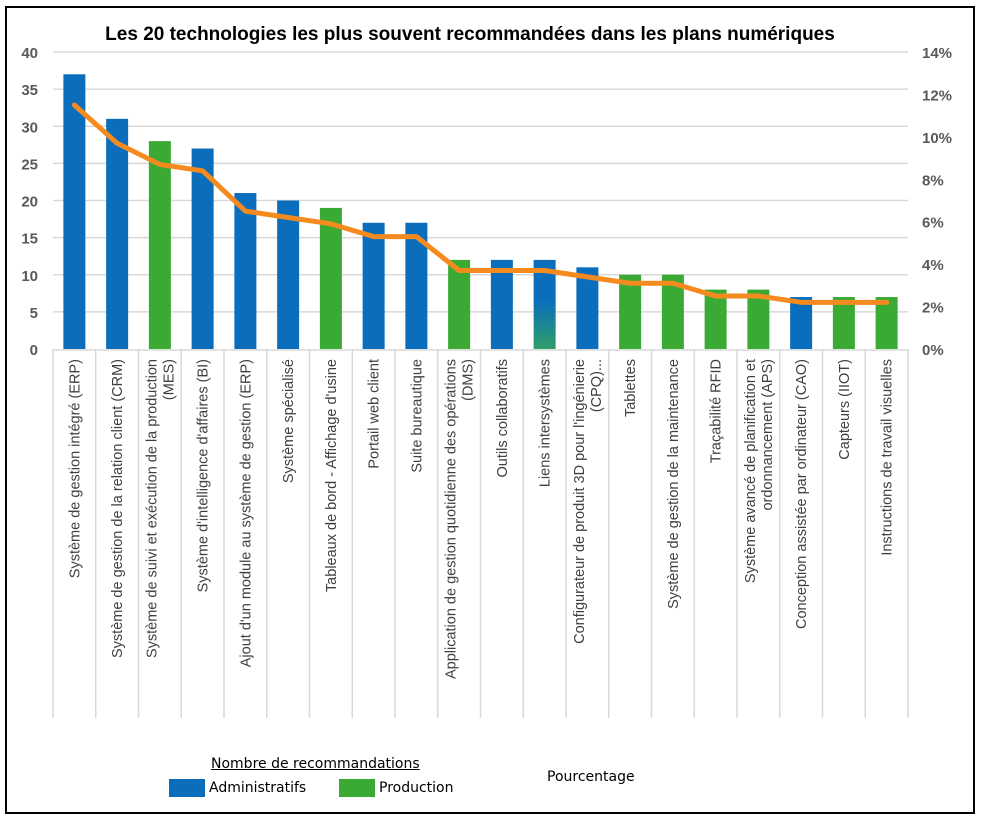  I want to click on y2-tick-label: 8%, so click(933, 180).